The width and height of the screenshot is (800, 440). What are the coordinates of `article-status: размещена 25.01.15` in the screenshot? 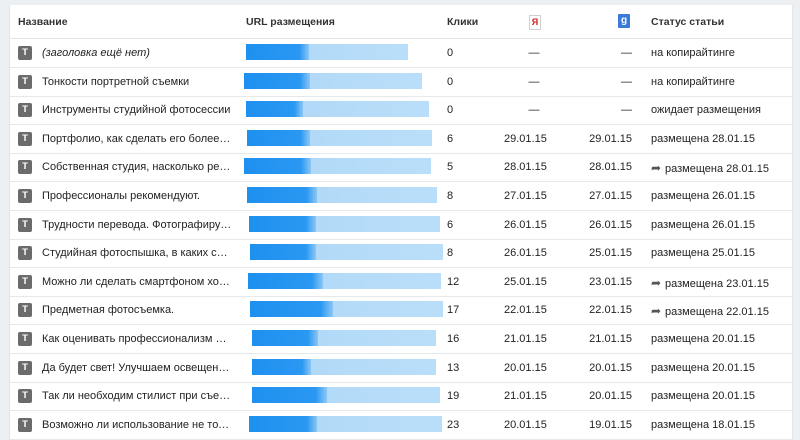 It's located at (703, 253).